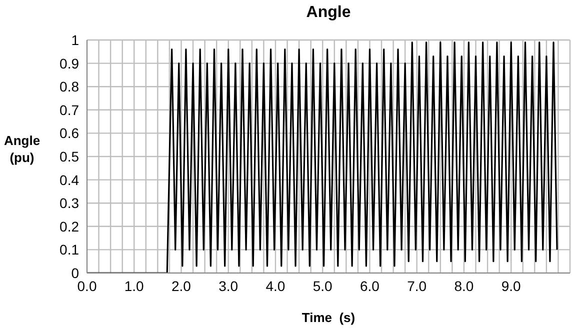 Image resolution: width=572 pixels, height=331 pixels. What do you see at coordinates (70, 180) in the screenshot?
I see `y-tick-label: 0.4` at bounding box center [70, 180].